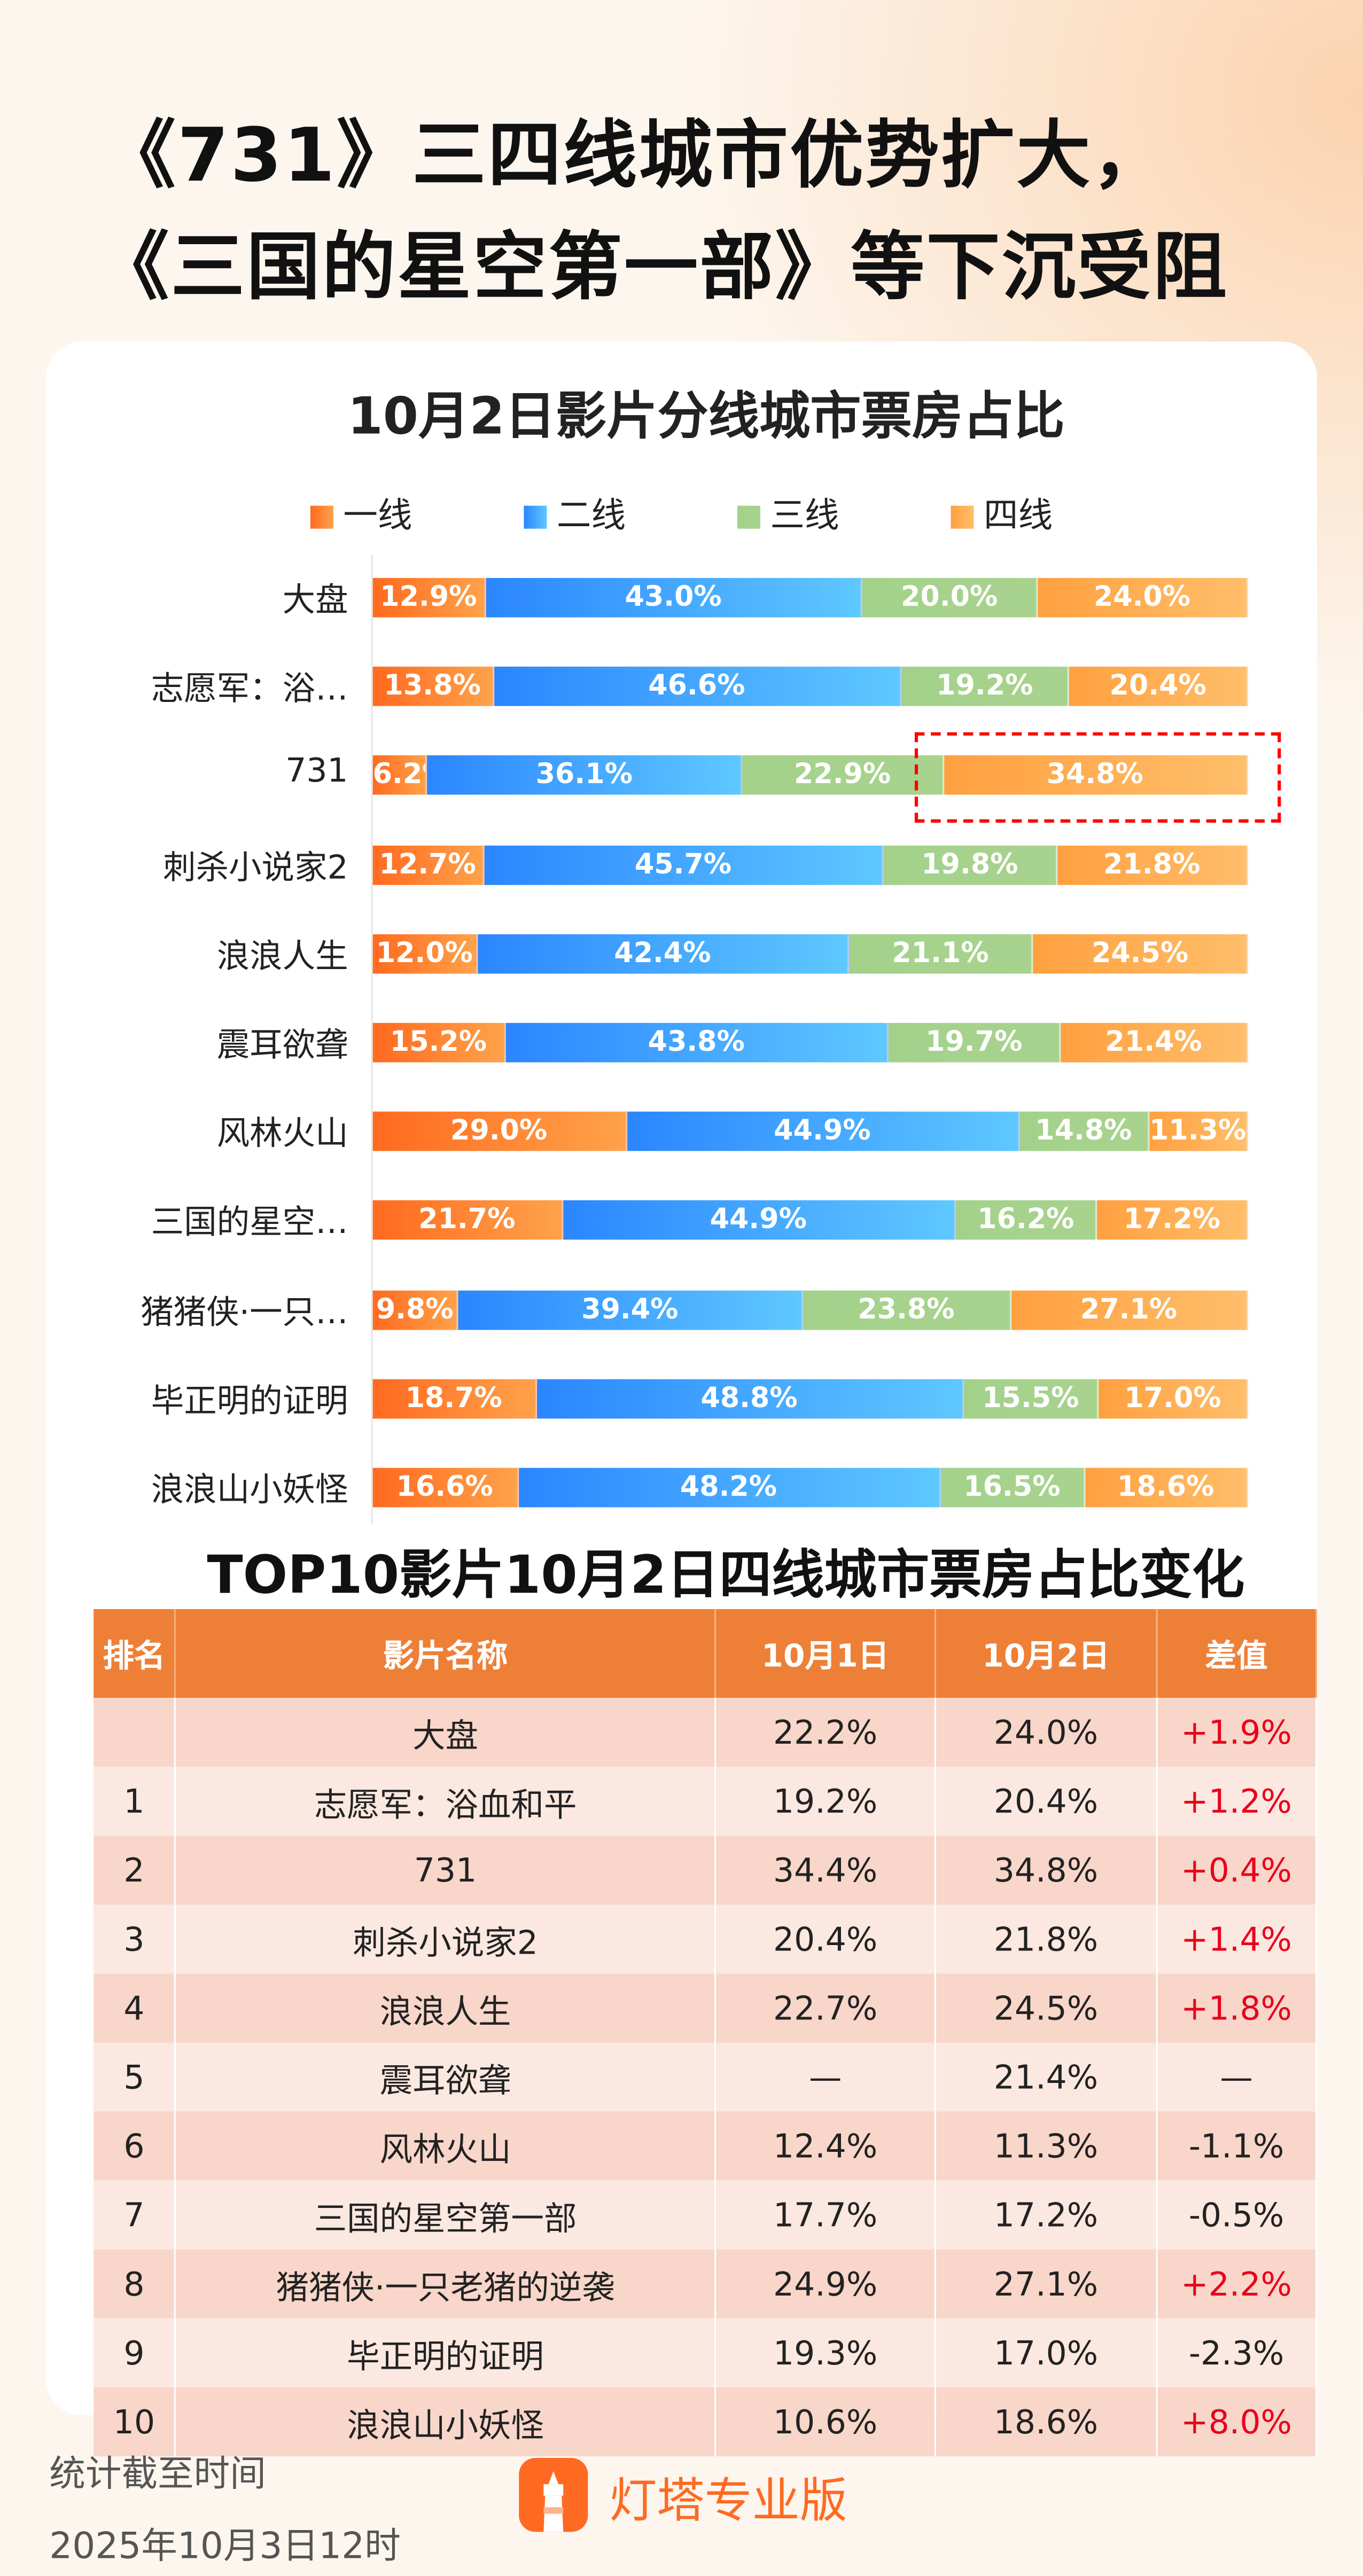 This screenshot has width=1363, height=2576. What do you see at coordinates (681, 1043) in the screenshot?
I see `bar-row: 震耳欲聋 15.2% 43.8% 19.7% 21.4%` at bounding box center [681, 1043].